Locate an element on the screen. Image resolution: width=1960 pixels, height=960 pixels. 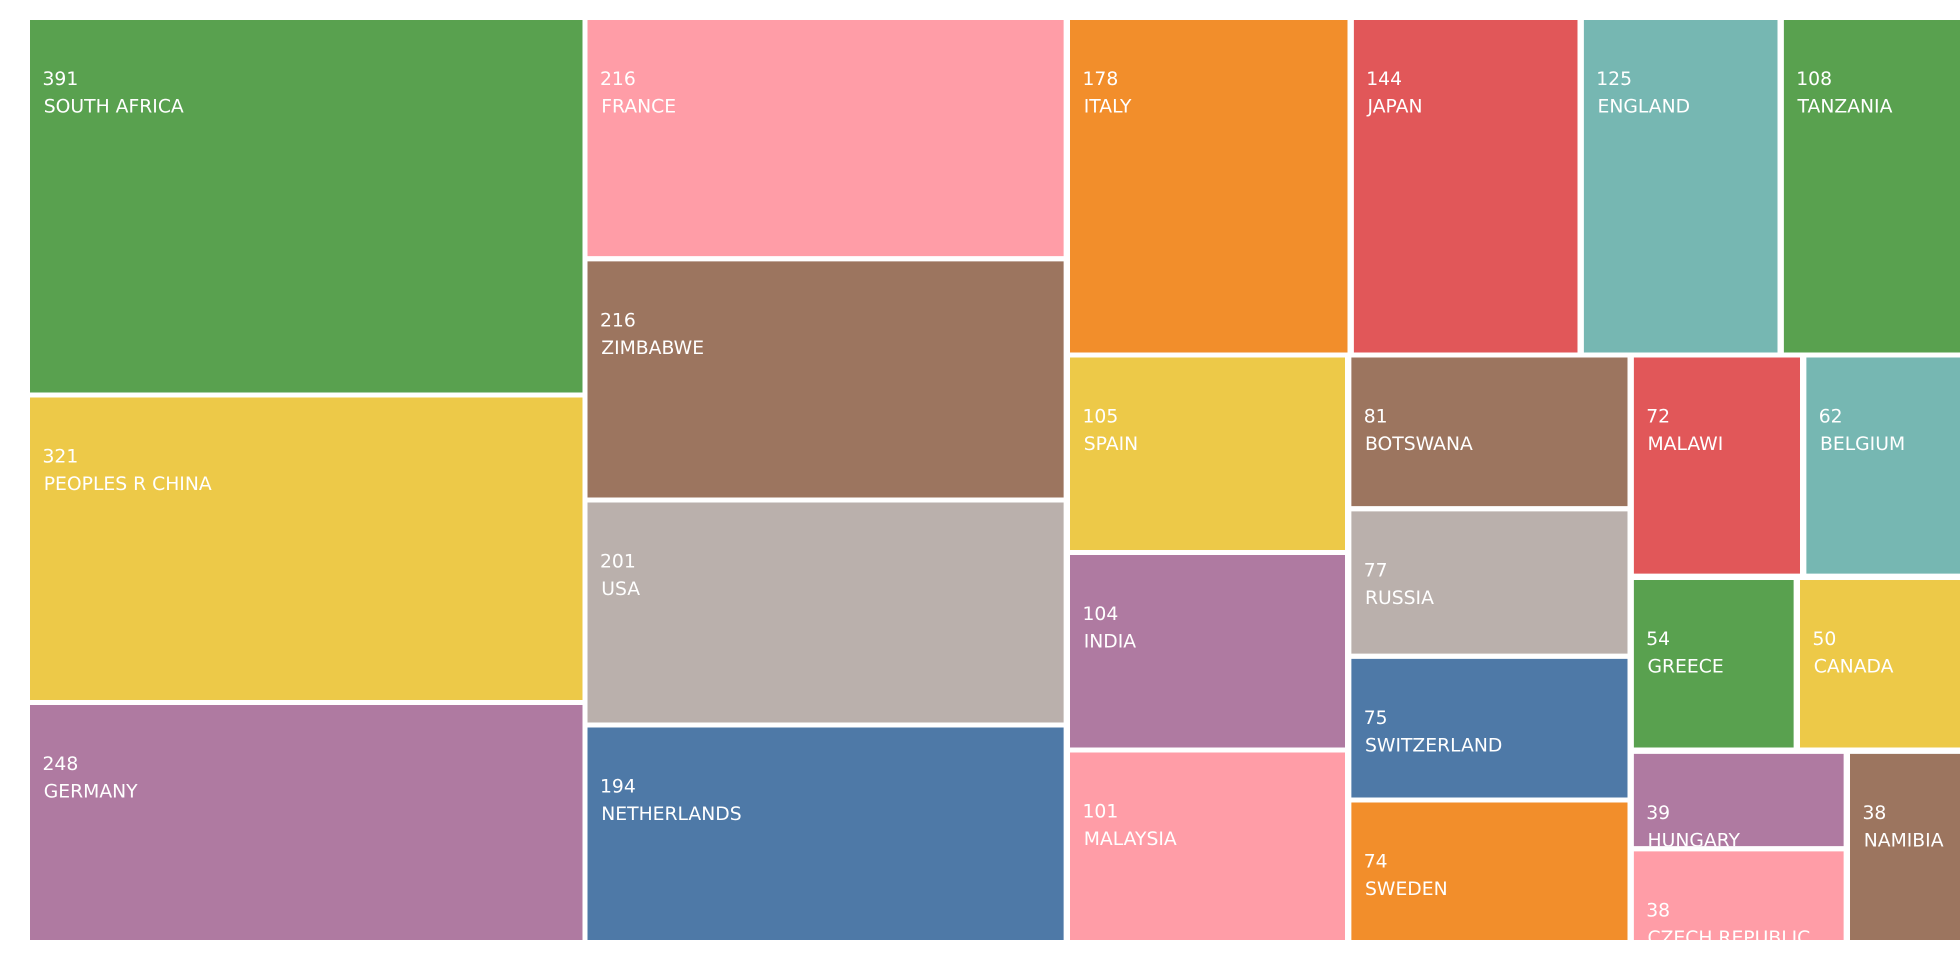
tile-label: ZIMBABWE is located at coordinates (652, 348).